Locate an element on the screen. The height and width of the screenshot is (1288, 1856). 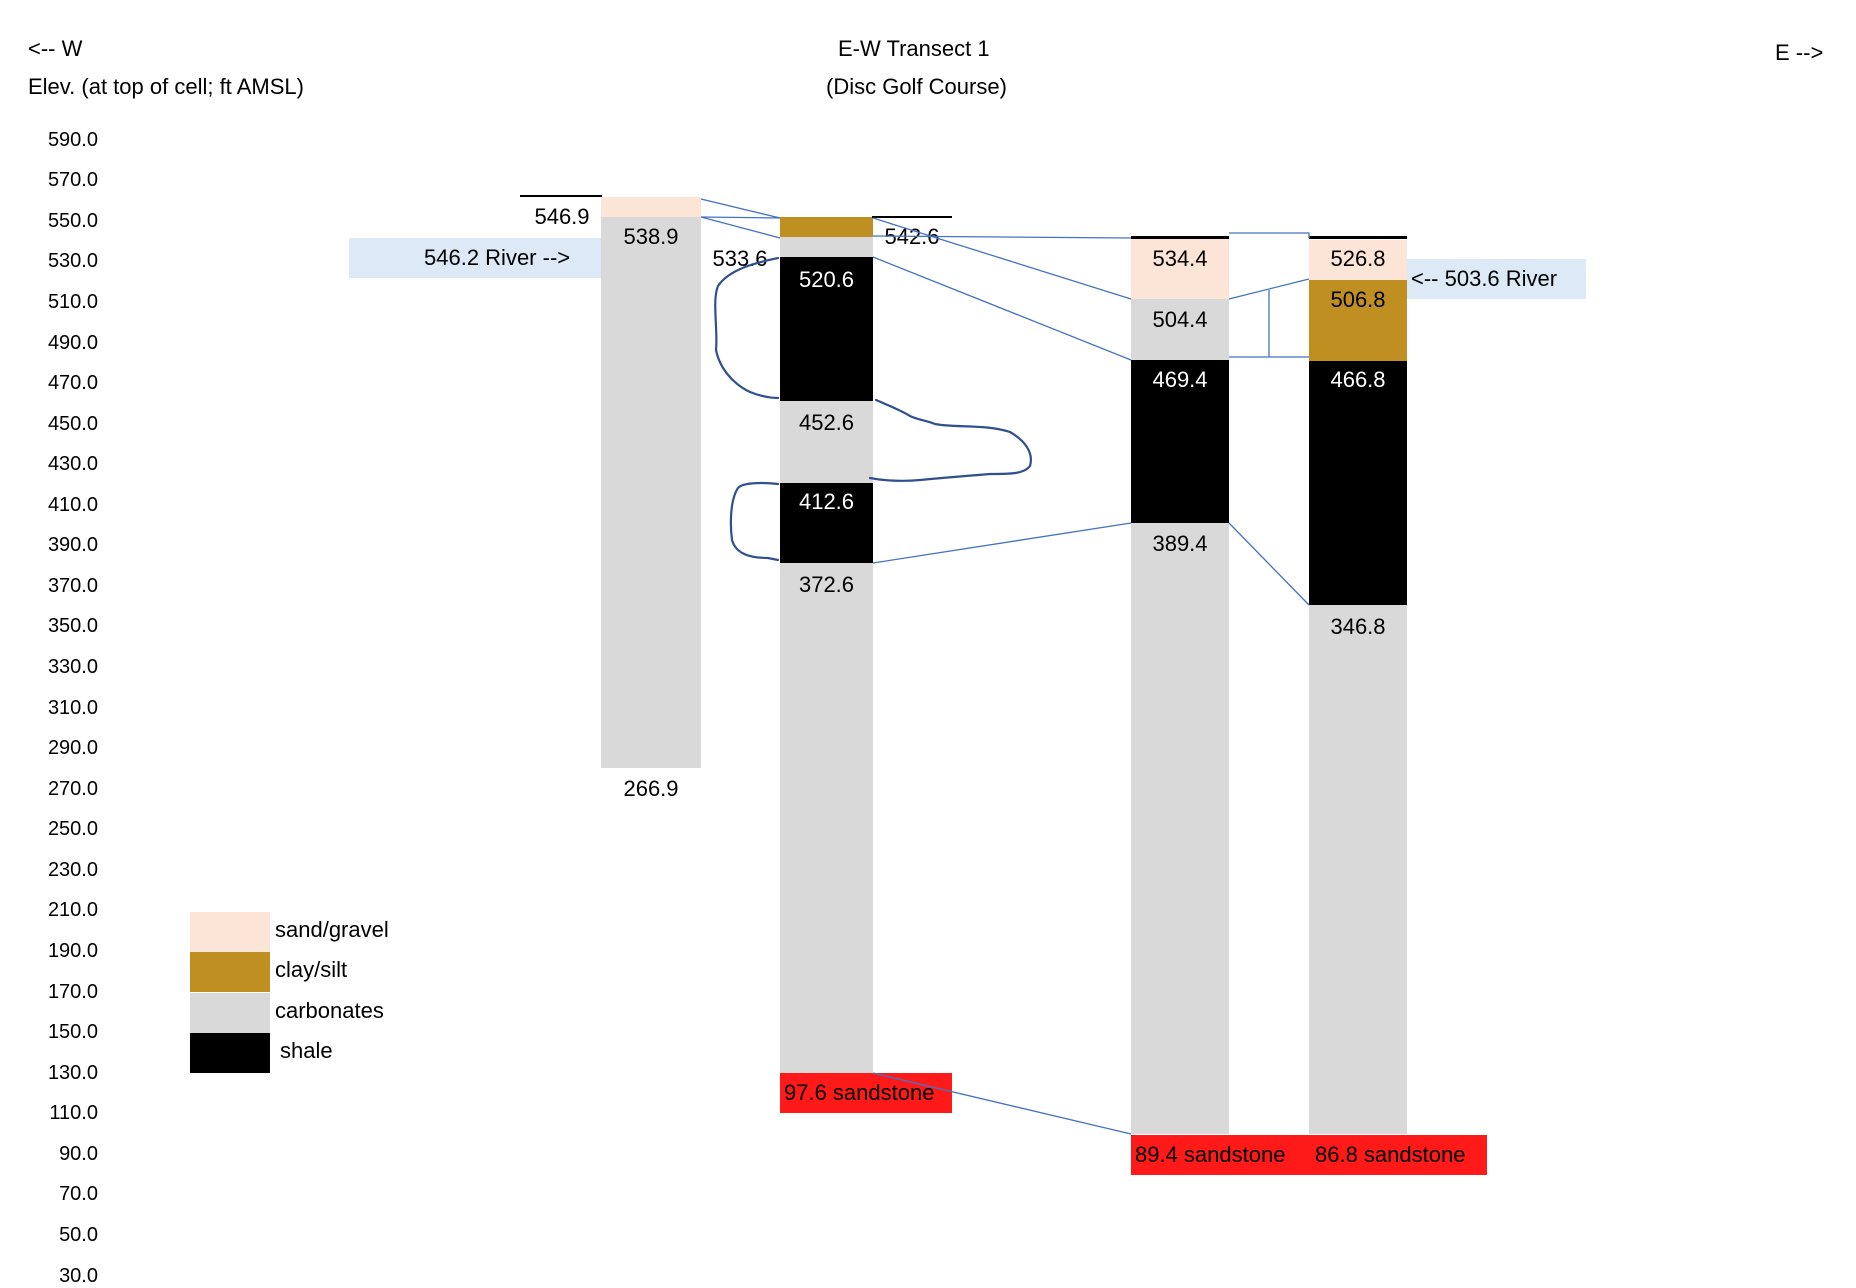
well-3-label: 389.4 is located at coordinates (1180, 543).